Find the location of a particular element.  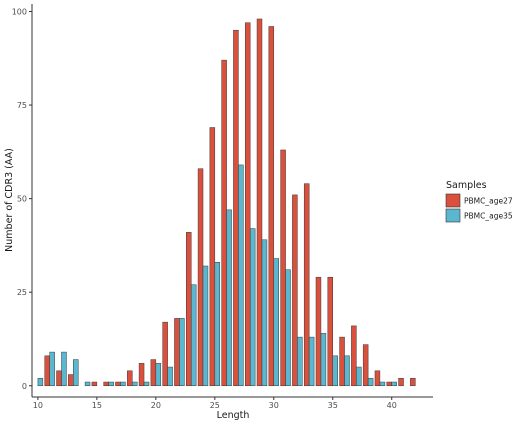

y-tick-label-100: 100 is located at coordinates (19, 11).